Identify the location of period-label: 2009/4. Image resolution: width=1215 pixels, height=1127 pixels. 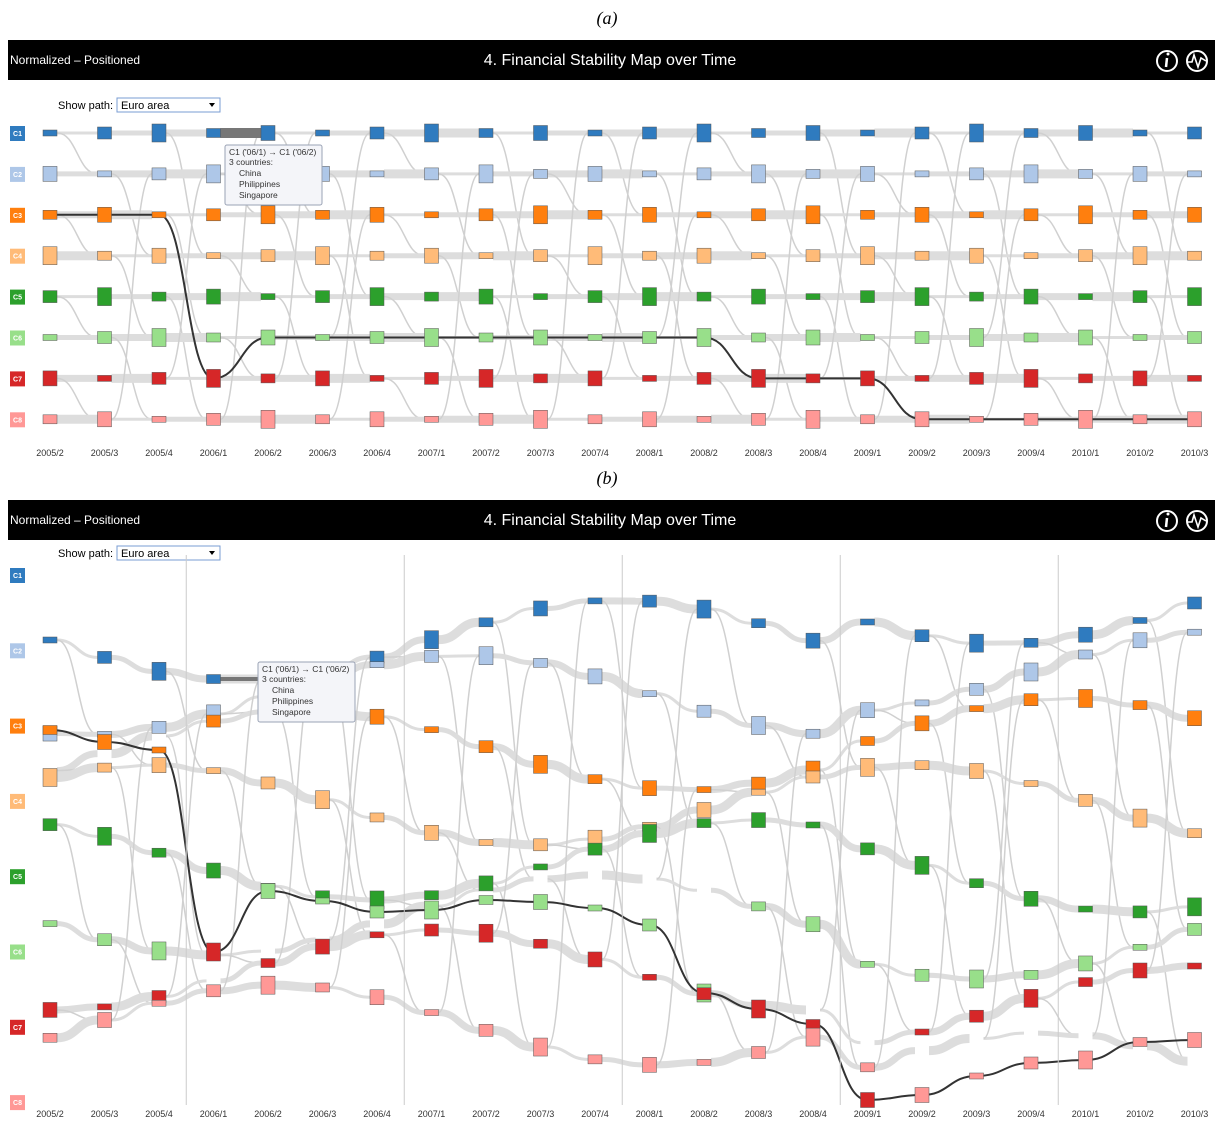
(1031, 453).